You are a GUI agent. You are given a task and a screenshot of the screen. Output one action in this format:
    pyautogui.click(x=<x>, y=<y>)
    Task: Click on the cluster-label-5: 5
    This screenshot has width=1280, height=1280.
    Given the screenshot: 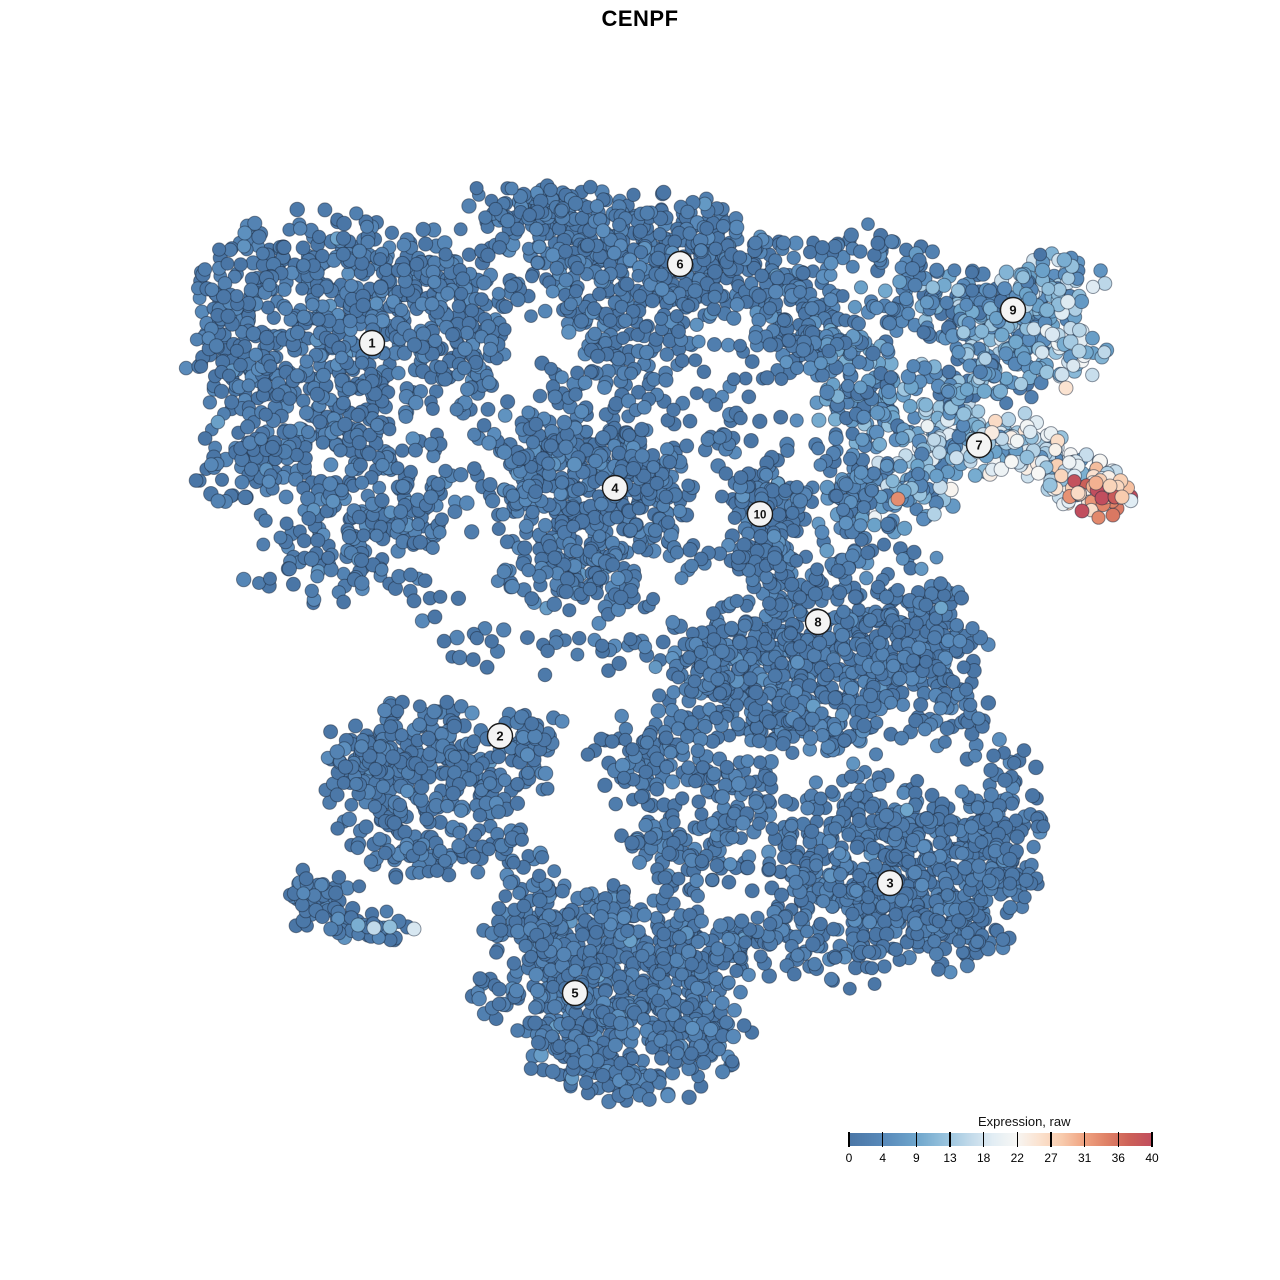 What is the action you would take?
    pyautogui.click(x=575, y=993)
    